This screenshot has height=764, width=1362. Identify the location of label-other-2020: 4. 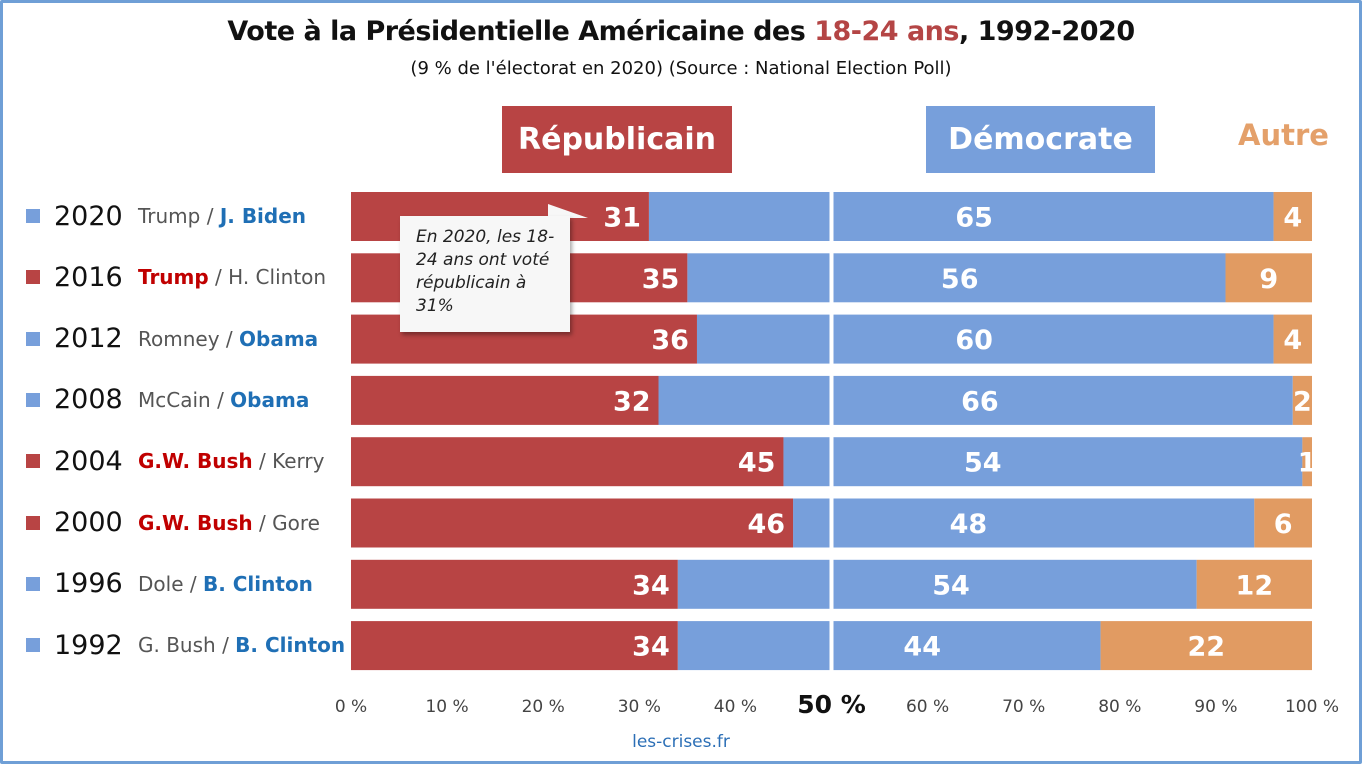
(1292, 218).